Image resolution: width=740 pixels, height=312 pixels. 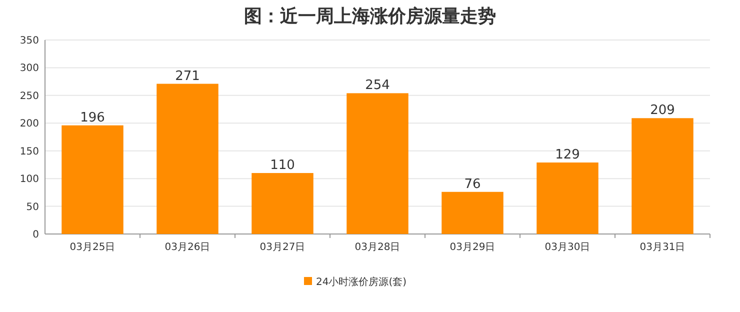 I want to click on x-tick-label: 03月29日, so click(x=473, y=247).